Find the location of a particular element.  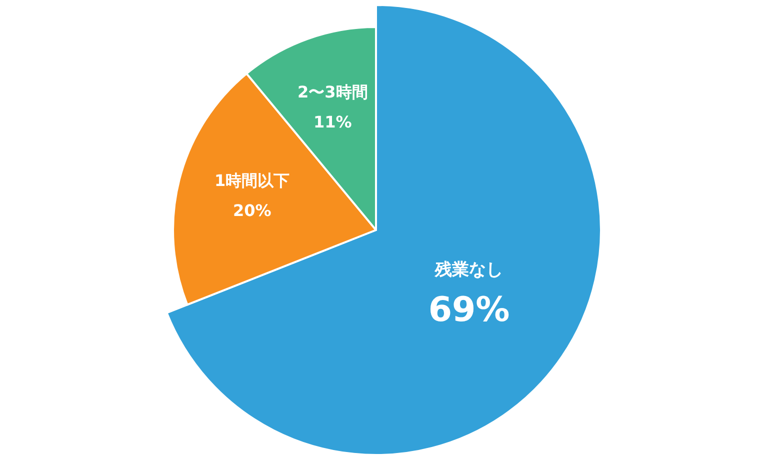

data-label: 11% is located at coordinates (333, 122).